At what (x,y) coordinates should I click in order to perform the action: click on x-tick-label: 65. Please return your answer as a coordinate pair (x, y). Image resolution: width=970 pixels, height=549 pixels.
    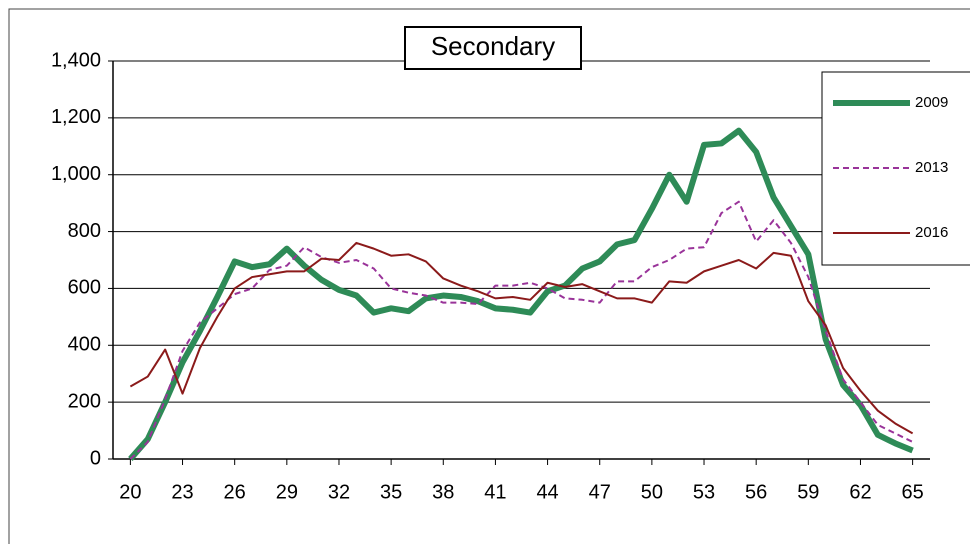
    Looking at the image, I should click on (912, 492).